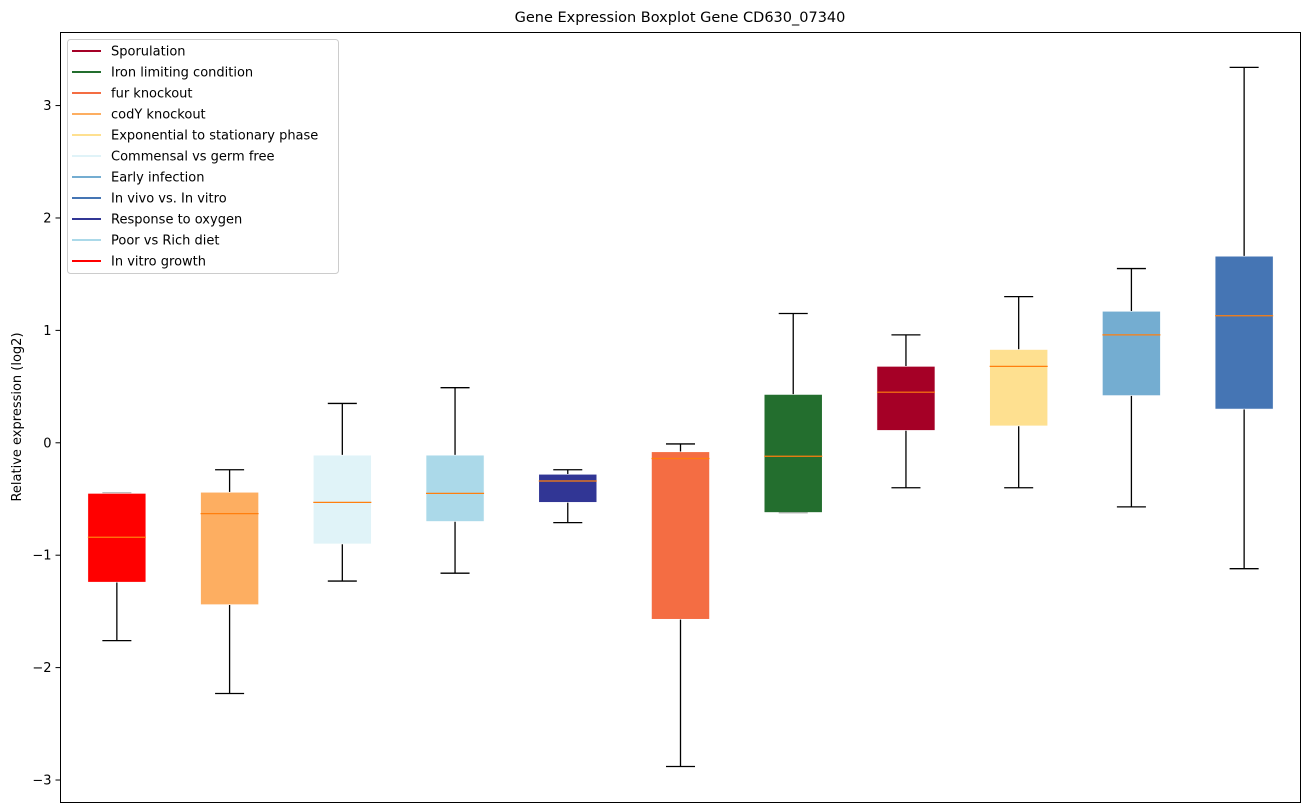 Image resolution: width=1309 pixels, height=812 pixels. I want to click on legend-label: fur knockout, so click(152, 94).